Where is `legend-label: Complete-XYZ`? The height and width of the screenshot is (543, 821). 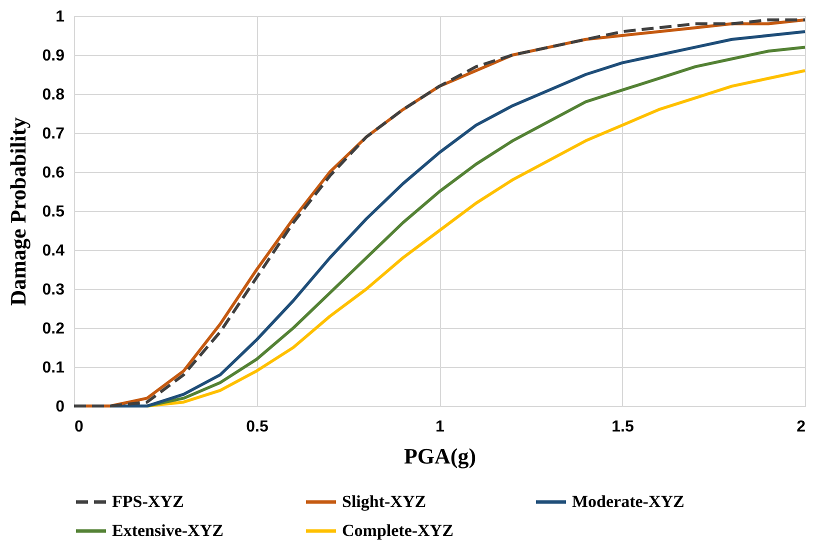 legend-label: Complete-XYZ is located at coordinates (398, 530).